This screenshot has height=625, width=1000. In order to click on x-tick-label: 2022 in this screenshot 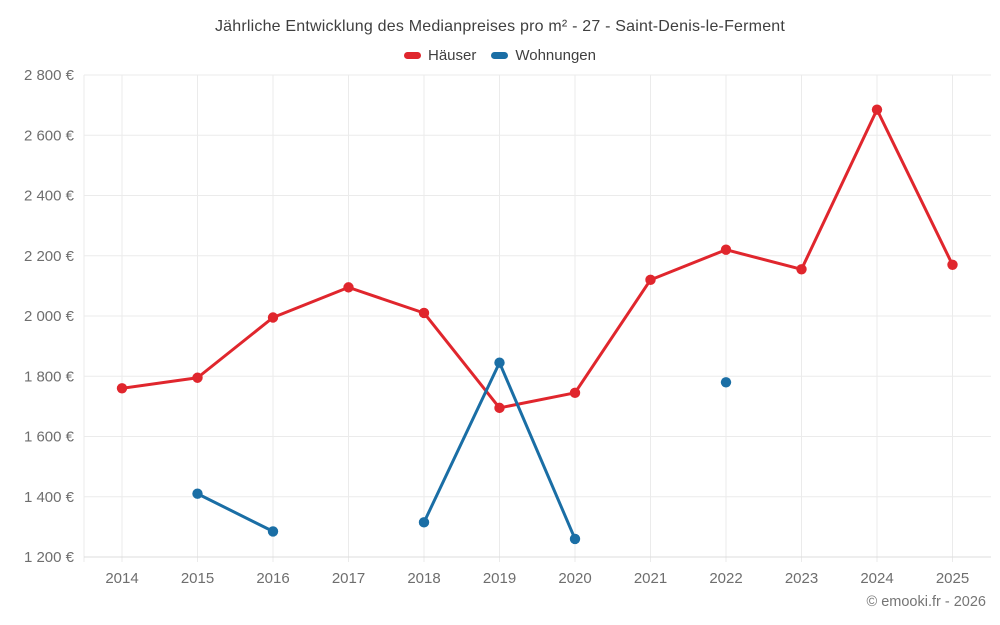, I will do `click(725, 578)`.